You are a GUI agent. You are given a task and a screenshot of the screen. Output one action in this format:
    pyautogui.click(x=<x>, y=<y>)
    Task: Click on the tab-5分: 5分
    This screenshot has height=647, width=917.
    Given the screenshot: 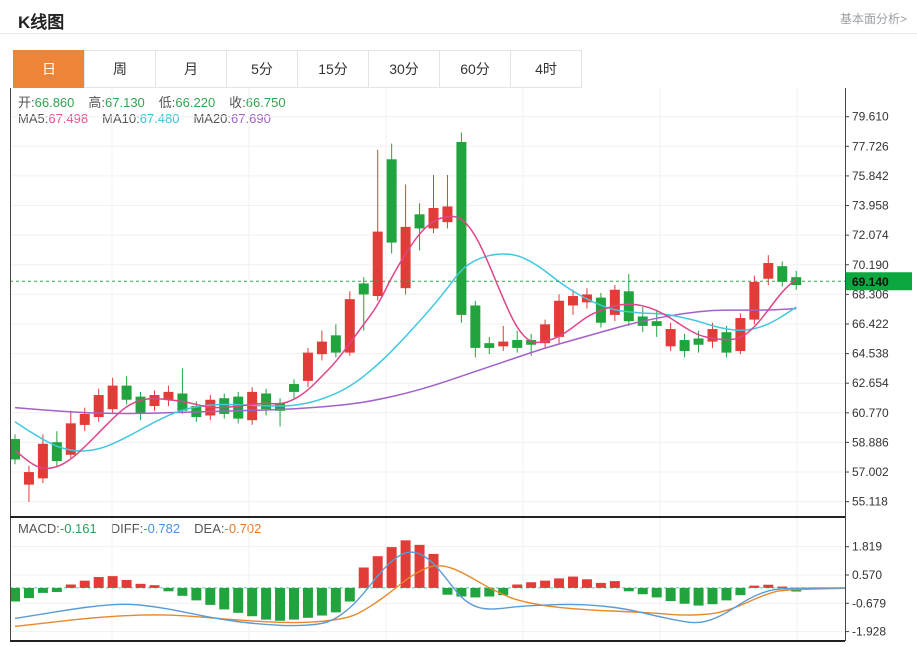 What is the action you would take?
    pyautogui.click(x=262, y=69)
    